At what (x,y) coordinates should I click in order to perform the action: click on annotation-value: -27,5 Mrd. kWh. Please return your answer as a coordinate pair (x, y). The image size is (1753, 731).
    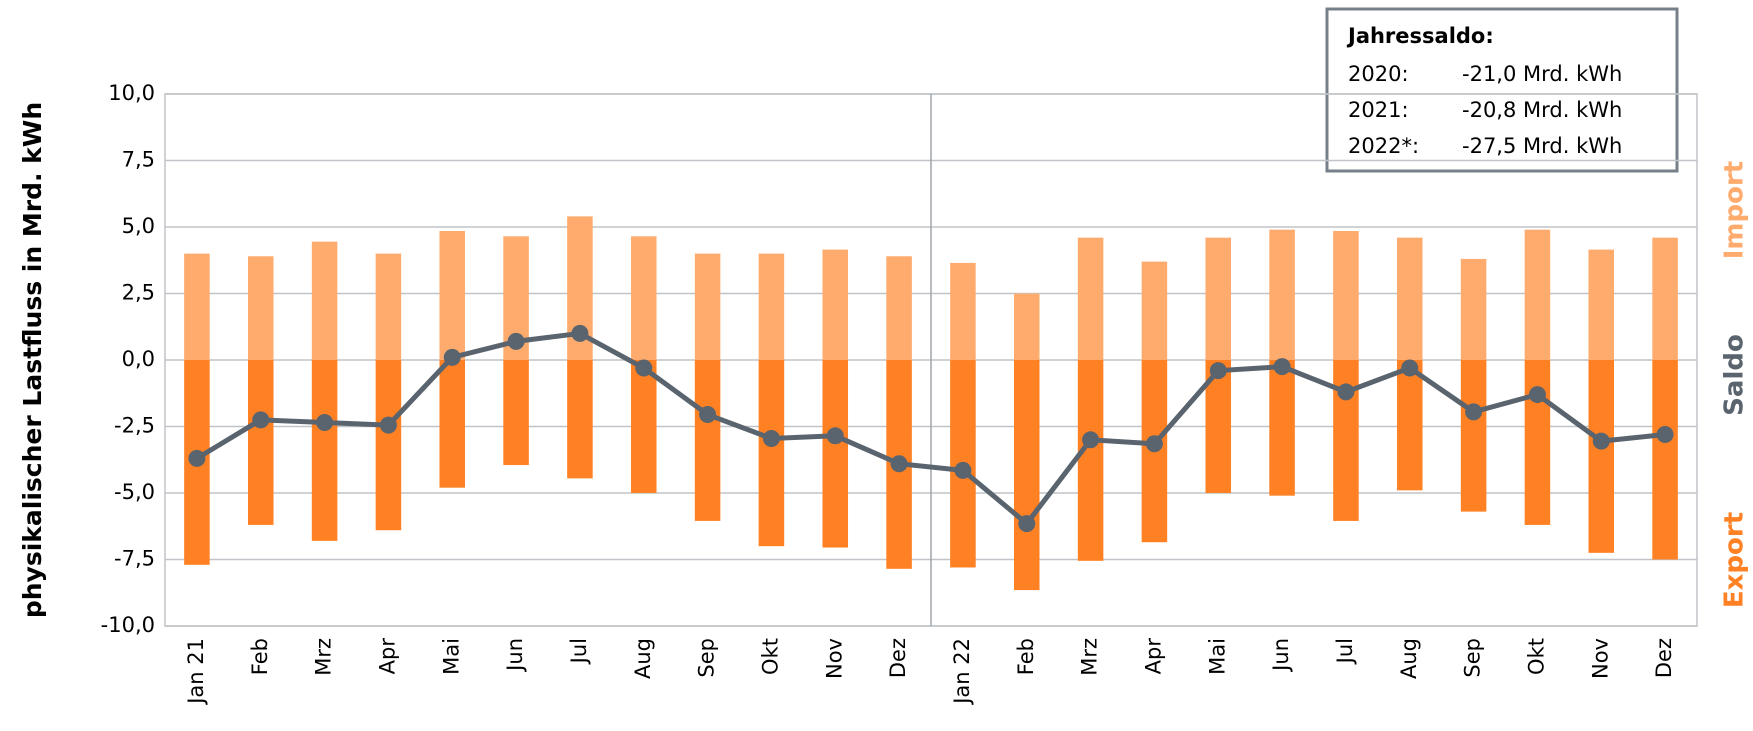
    Looking at the image, I should click on (1542, 146).